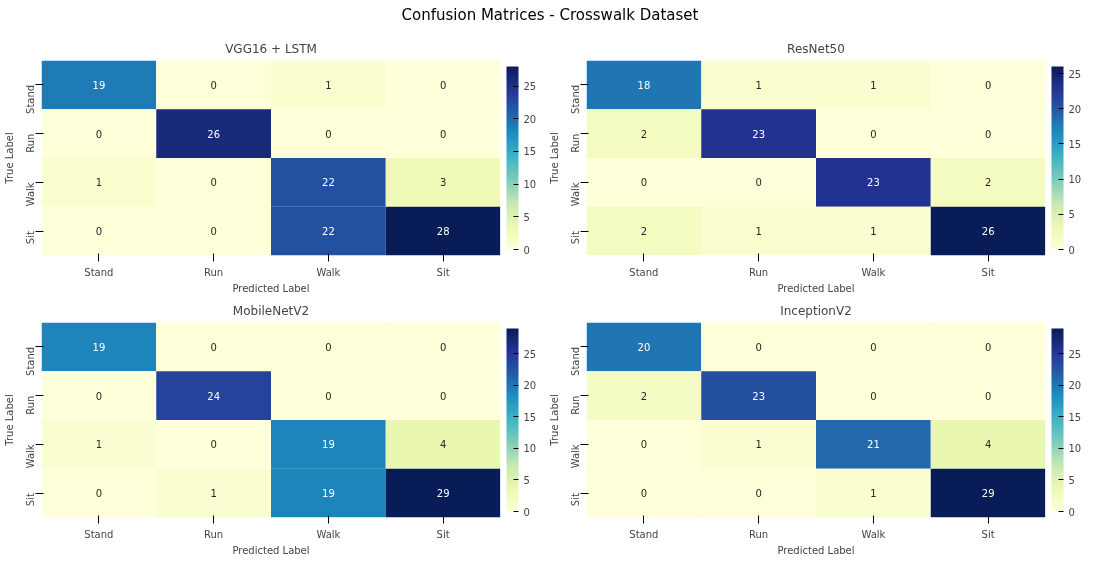  Describe the element at coordinates (816, 310) in the screenshot. I see `chart-title: InceptionV2` at that location.